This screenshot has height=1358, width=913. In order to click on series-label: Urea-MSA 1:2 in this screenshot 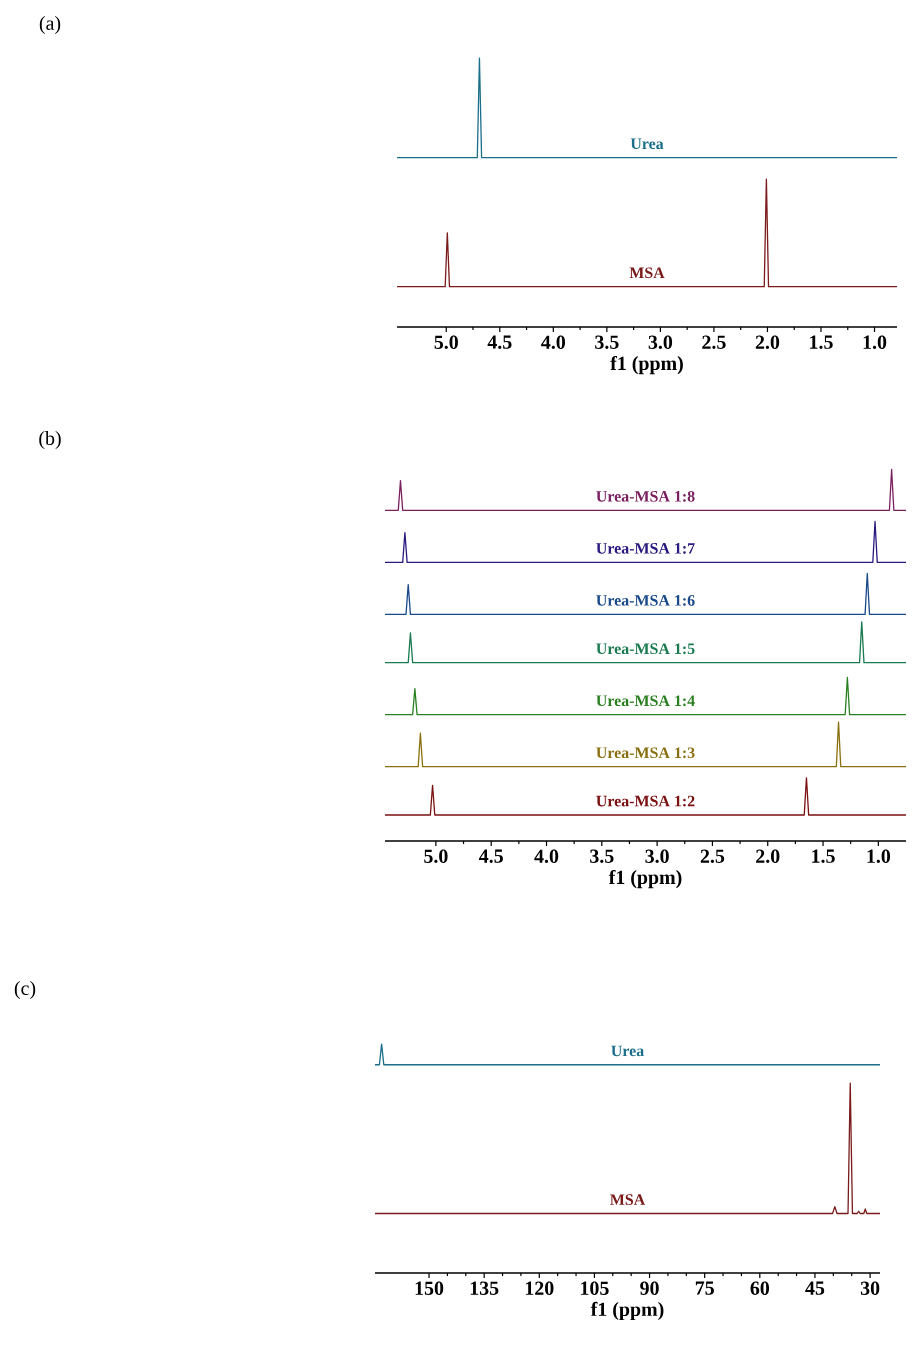, I will do `click(645, 801)`.